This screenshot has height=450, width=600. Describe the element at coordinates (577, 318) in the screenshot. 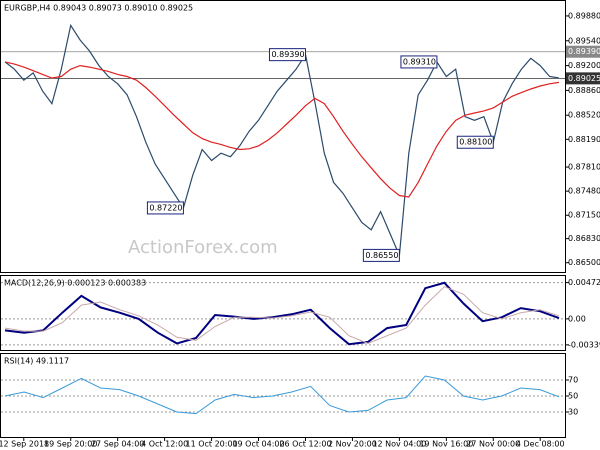

I see `y-tick-label: 0.00` at that location.